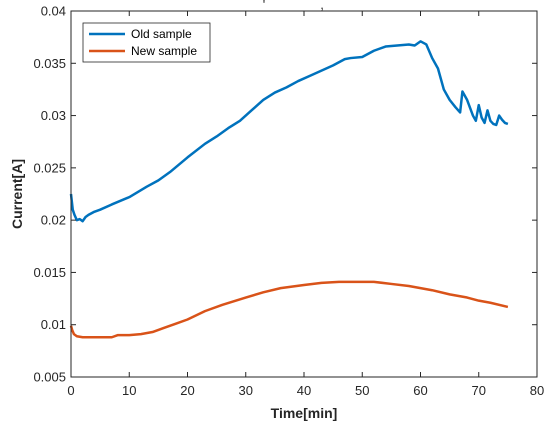 The width and height of the screenshot is (550, 427). Describe the element at coordinates (246, 390) in the screenshot. I see `x-tick-label: 30` at that location.